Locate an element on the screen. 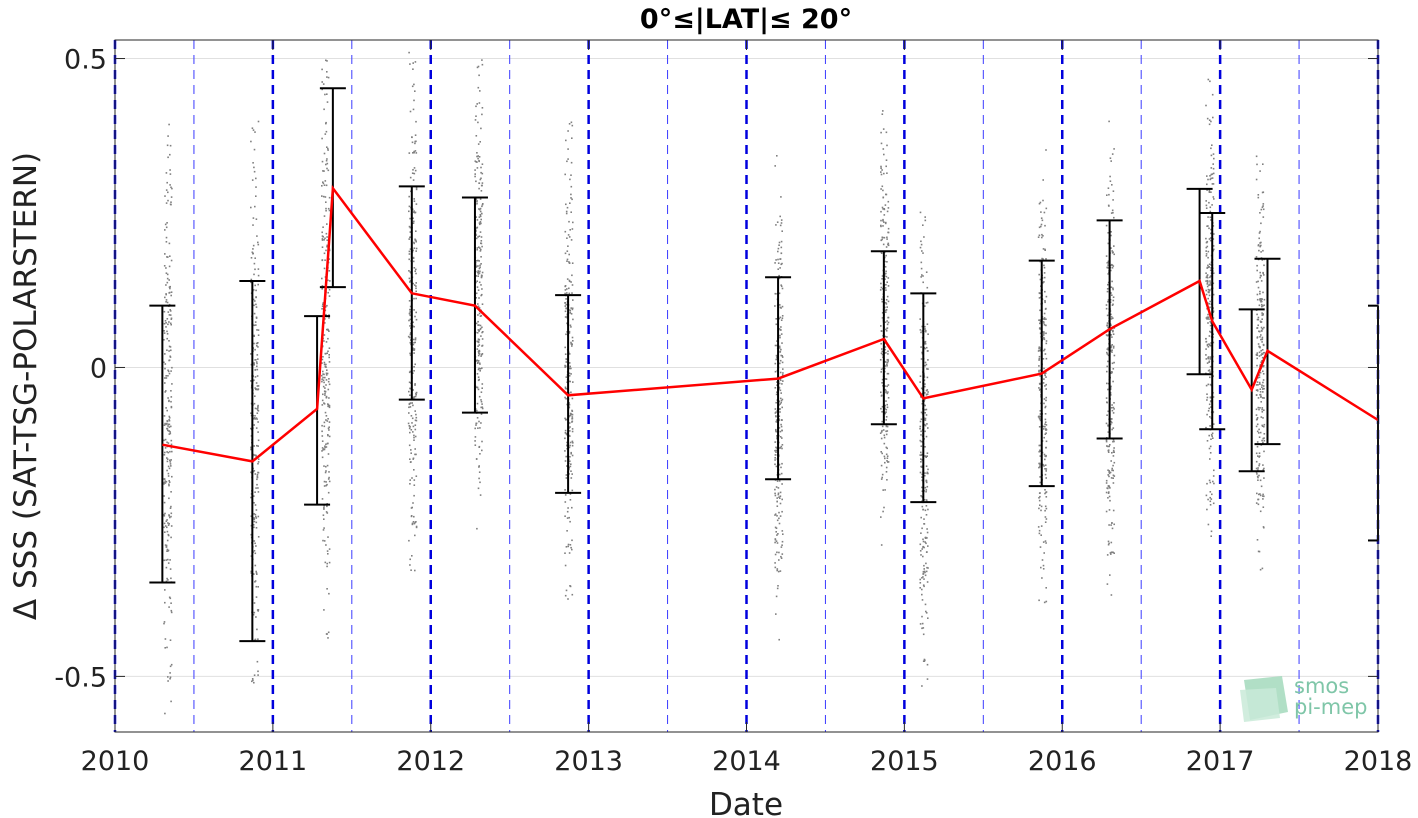 This screenshot has width=1418, height=818. chart-title: 0°≤|LAT|≤ 20° is located at coordinates (746, 19).